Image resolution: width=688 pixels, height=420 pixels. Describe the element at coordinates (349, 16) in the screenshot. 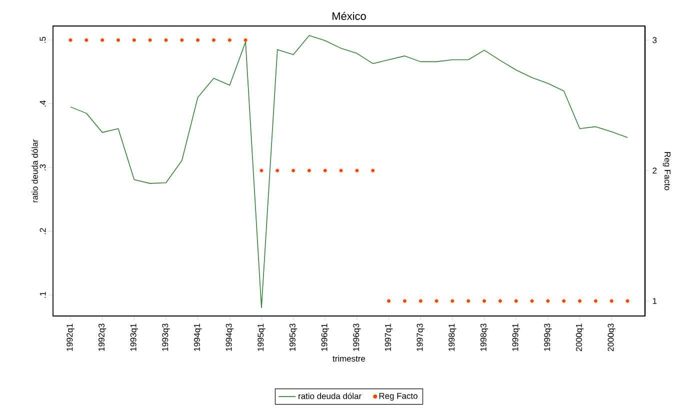

I see `chart-title: México` at that location.